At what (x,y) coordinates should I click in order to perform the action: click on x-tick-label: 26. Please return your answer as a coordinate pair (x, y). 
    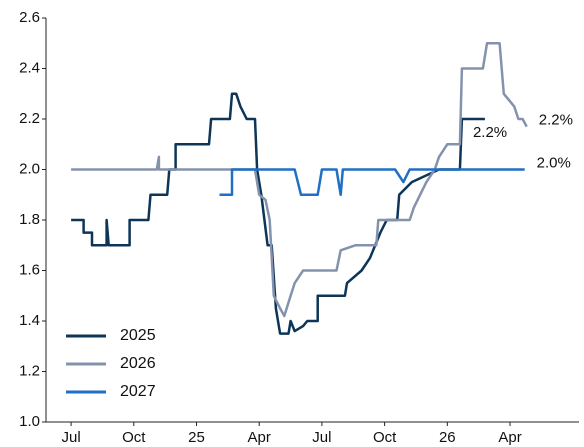
    Looking at the image, I should click on (447, 437).